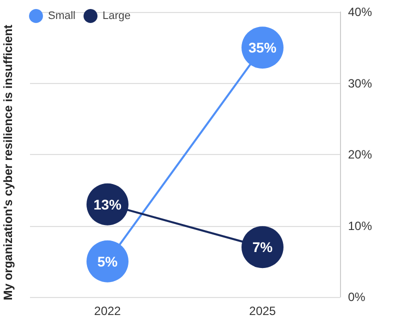 This screenshot has height=325, width=400. Describe the element at coordinates (62, 16) in the screenshot. I see `legend-label: Small` at that location.